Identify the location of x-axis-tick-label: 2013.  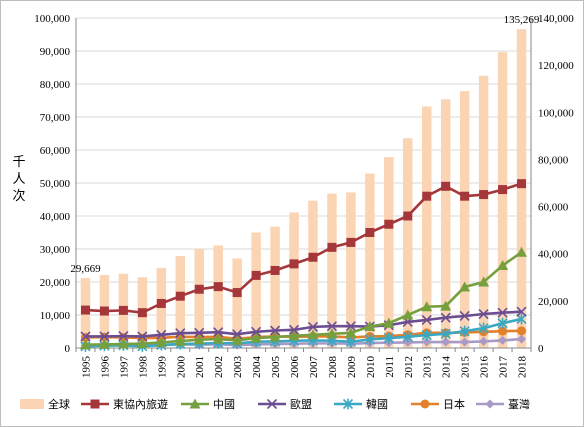
(428, 367).